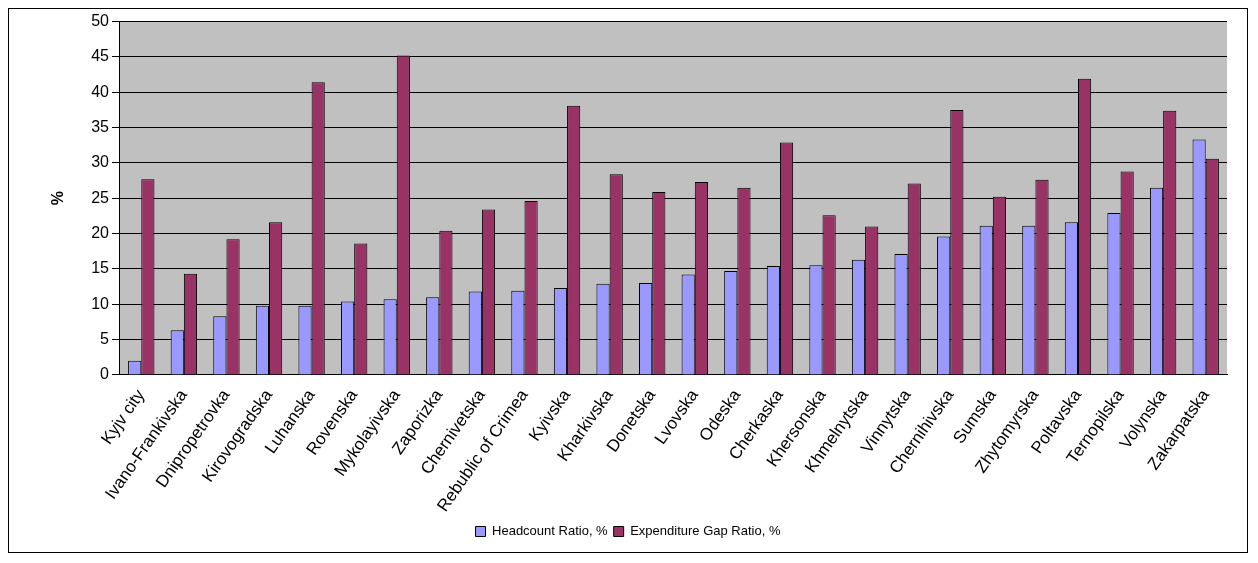  I want to click on y-tick-label: 5, so click(105, 338).